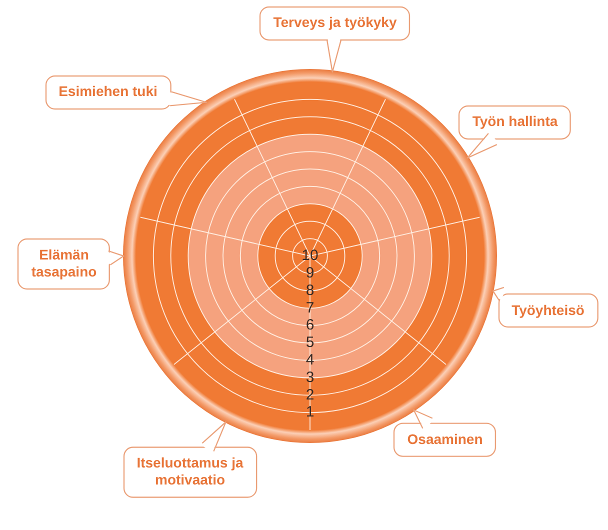 Image resolution: width=608 pixels, height=530 pixels. I want to click on y-tick-label: 6, so click(310, 325).